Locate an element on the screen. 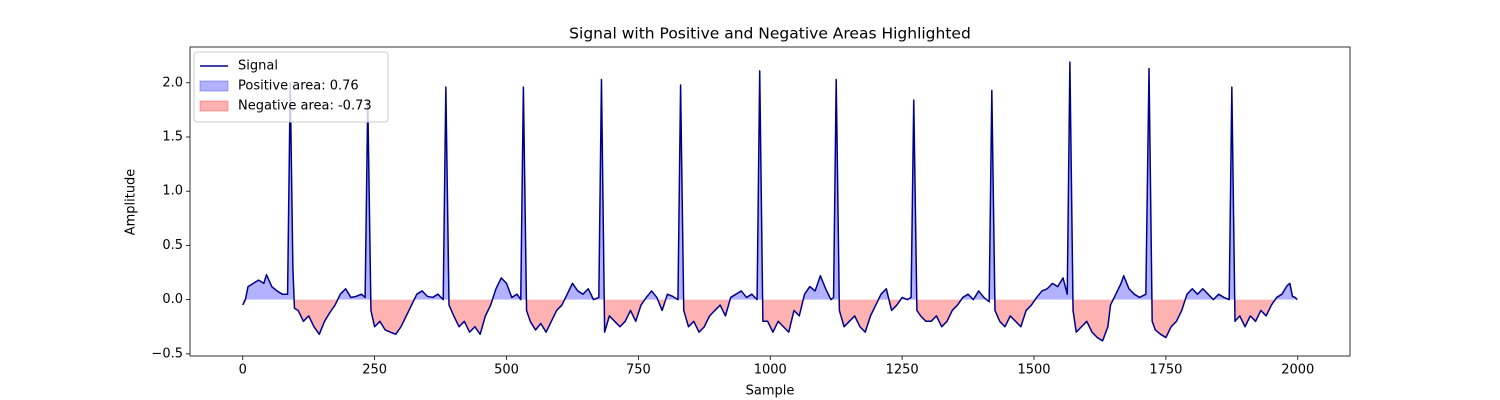  x-tick-label: 1500 is located at coordinates (1033, 370).